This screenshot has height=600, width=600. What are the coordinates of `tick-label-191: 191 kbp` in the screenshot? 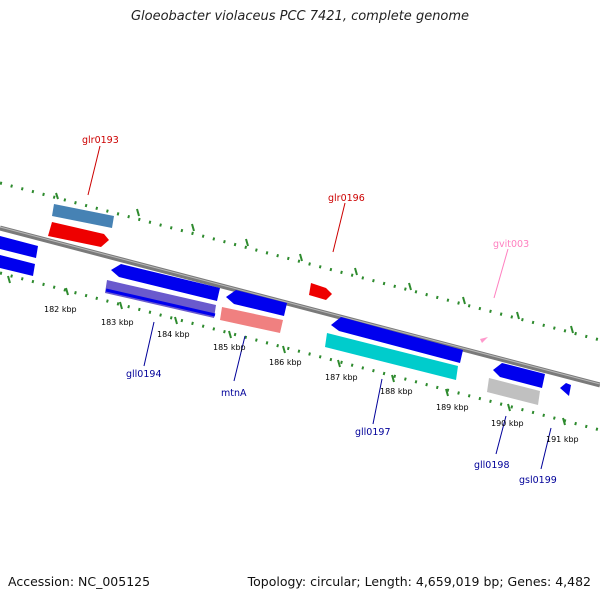 It's located at (562, 439).